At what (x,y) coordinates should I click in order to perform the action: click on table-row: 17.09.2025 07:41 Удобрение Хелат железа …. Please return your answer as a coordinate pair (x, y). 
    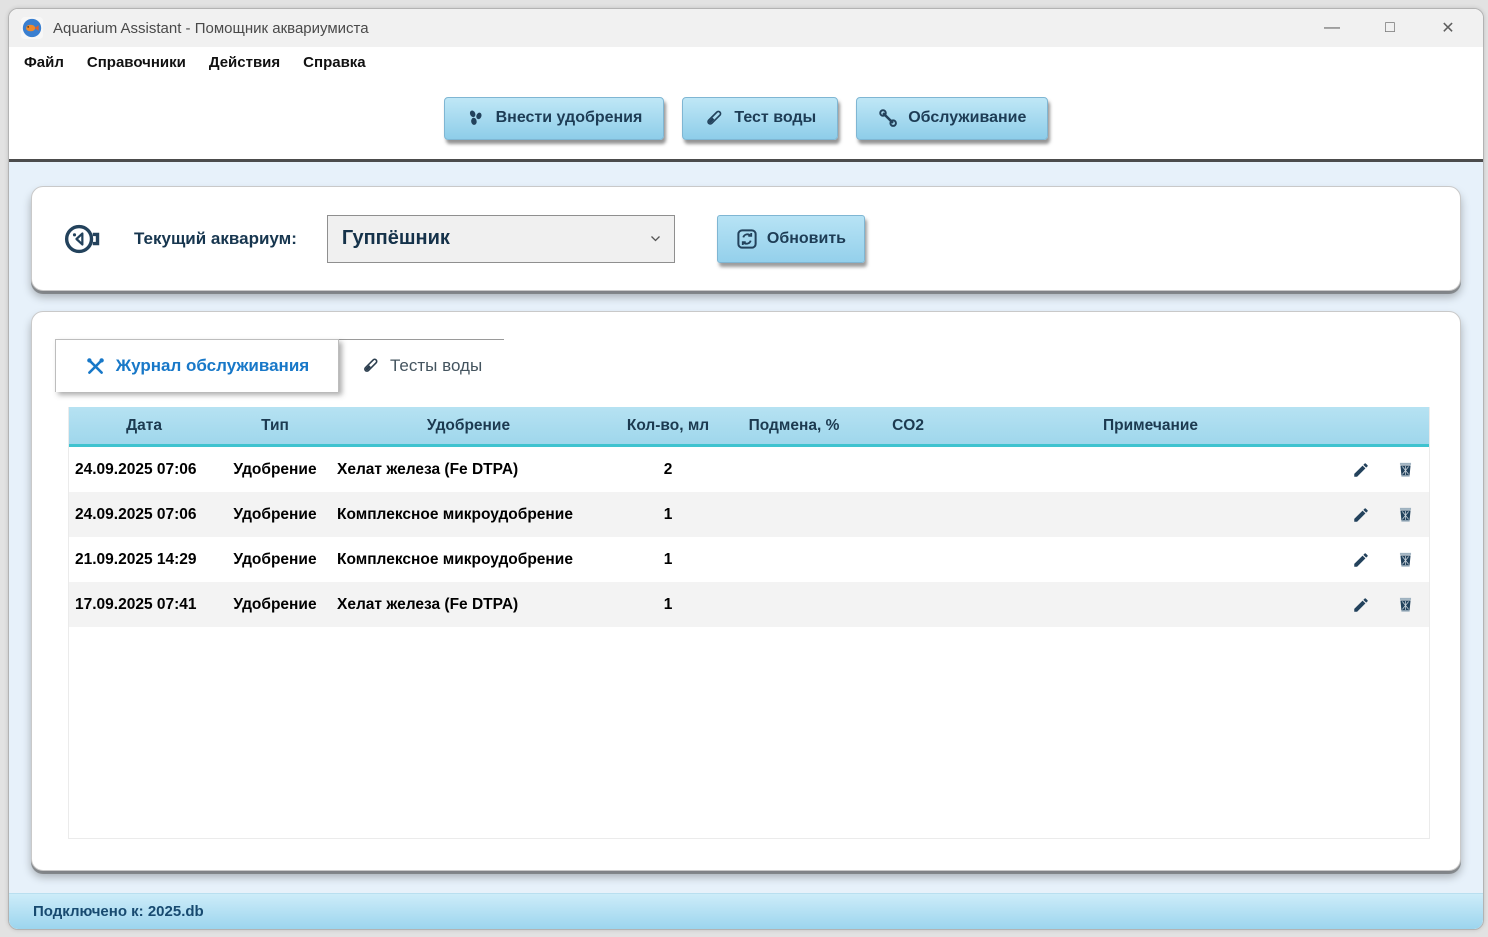
    Looking at the image, I should click on (749, 604).